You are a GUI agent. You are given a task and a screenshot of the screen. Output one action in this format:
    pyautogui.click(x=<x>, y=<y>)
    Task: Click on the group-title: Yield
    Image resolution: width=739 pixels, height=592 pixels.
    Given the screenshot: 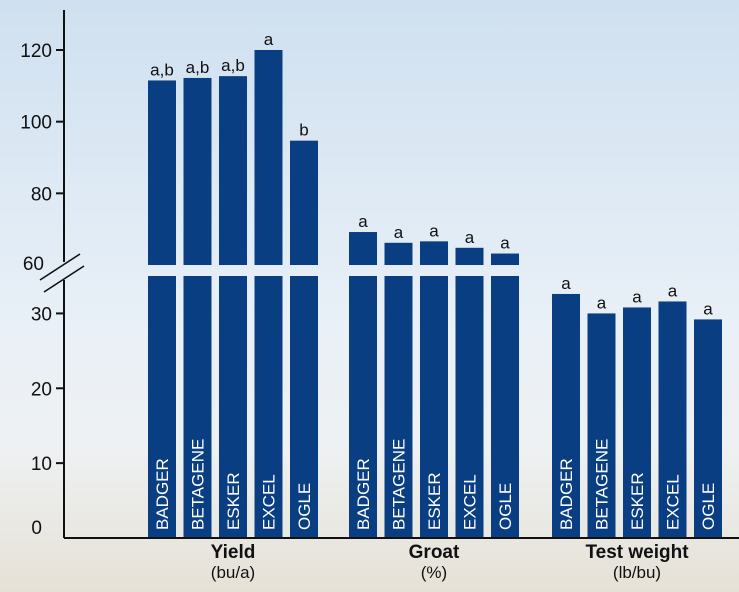 What is the action you would take?
    pyautogui.click(x=233, y=552)
    